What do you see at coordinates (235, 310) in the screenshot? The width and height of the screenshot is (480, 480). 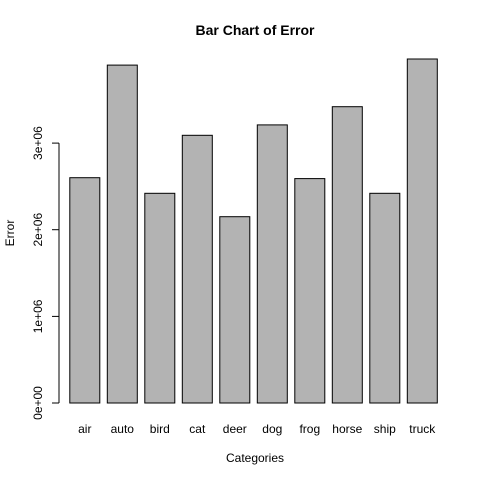 I see `bar-deer` at bounding box center [235, 310].